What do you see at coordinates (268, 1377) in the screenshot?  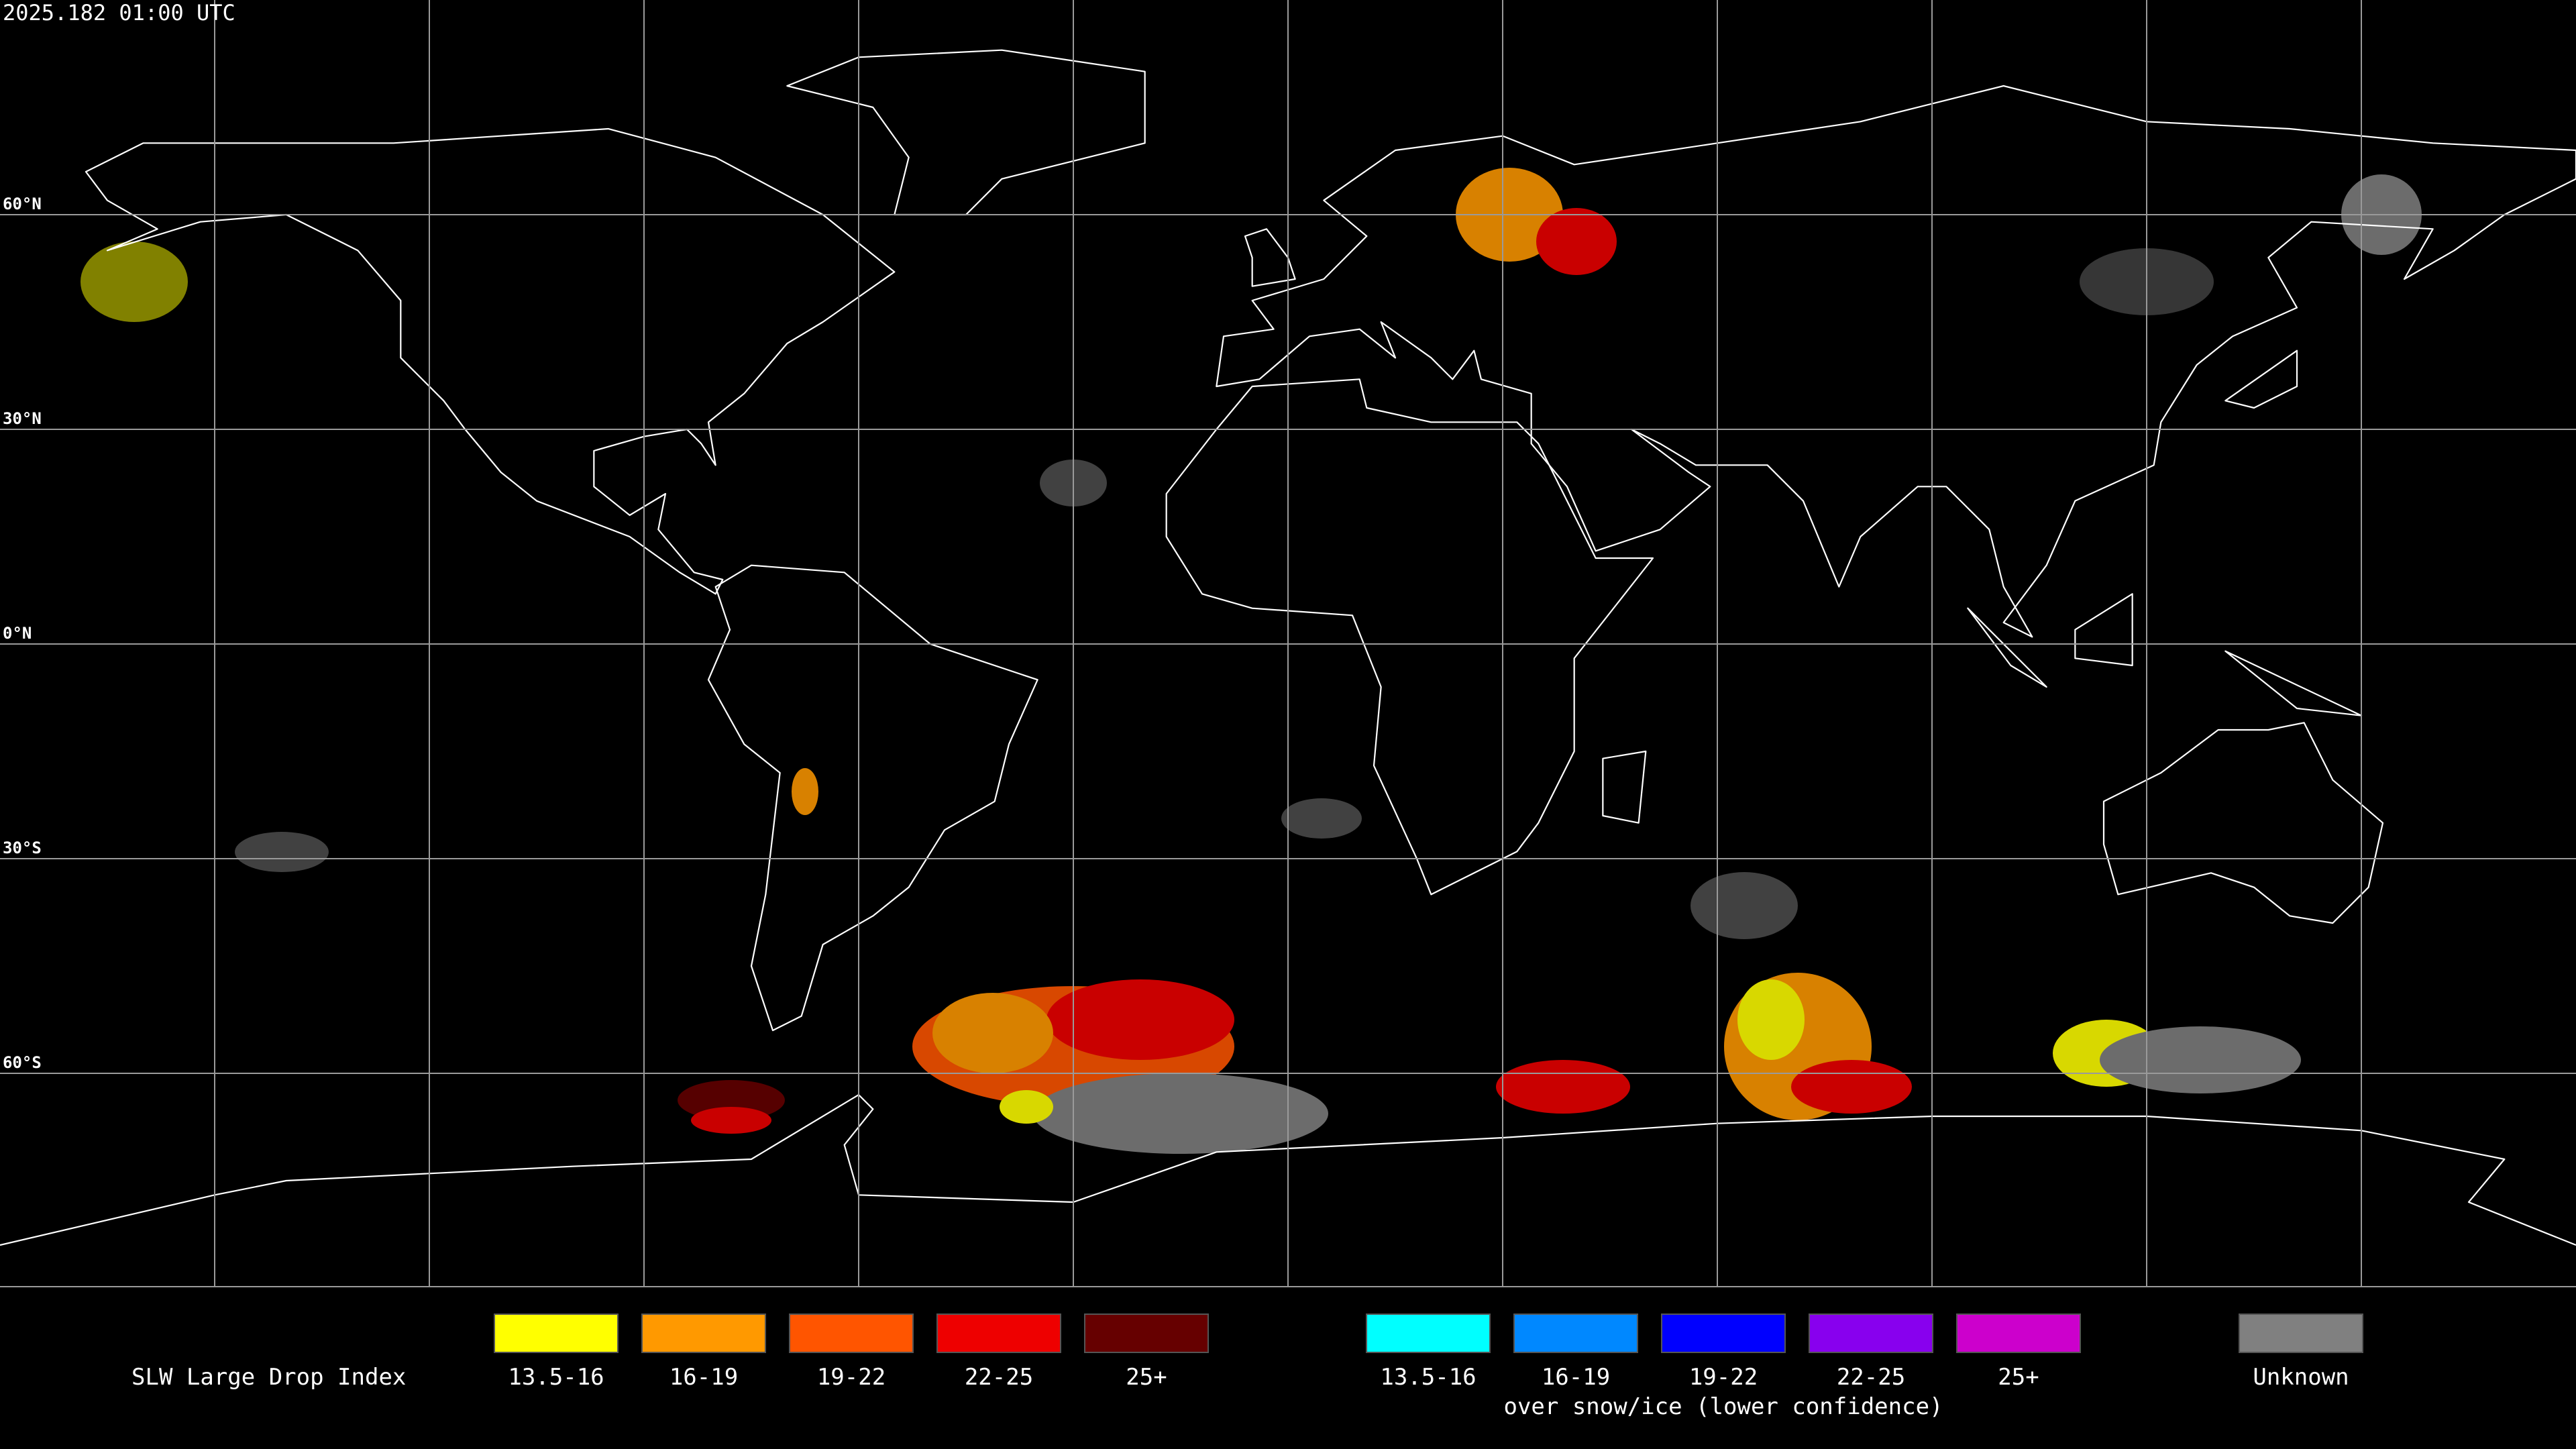 I see `legend-title: SLW Large Drop Index` at bounding box center [268, 1377].